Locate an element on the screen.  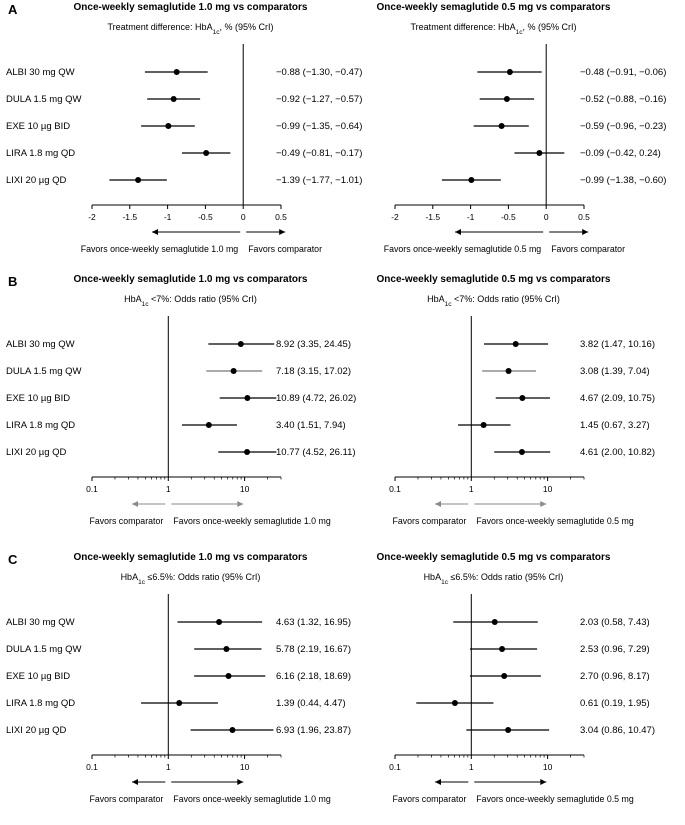
favors-left-label: Favors once-weekly semaglutide 1.0 mg is located at coordinates (160, 249).